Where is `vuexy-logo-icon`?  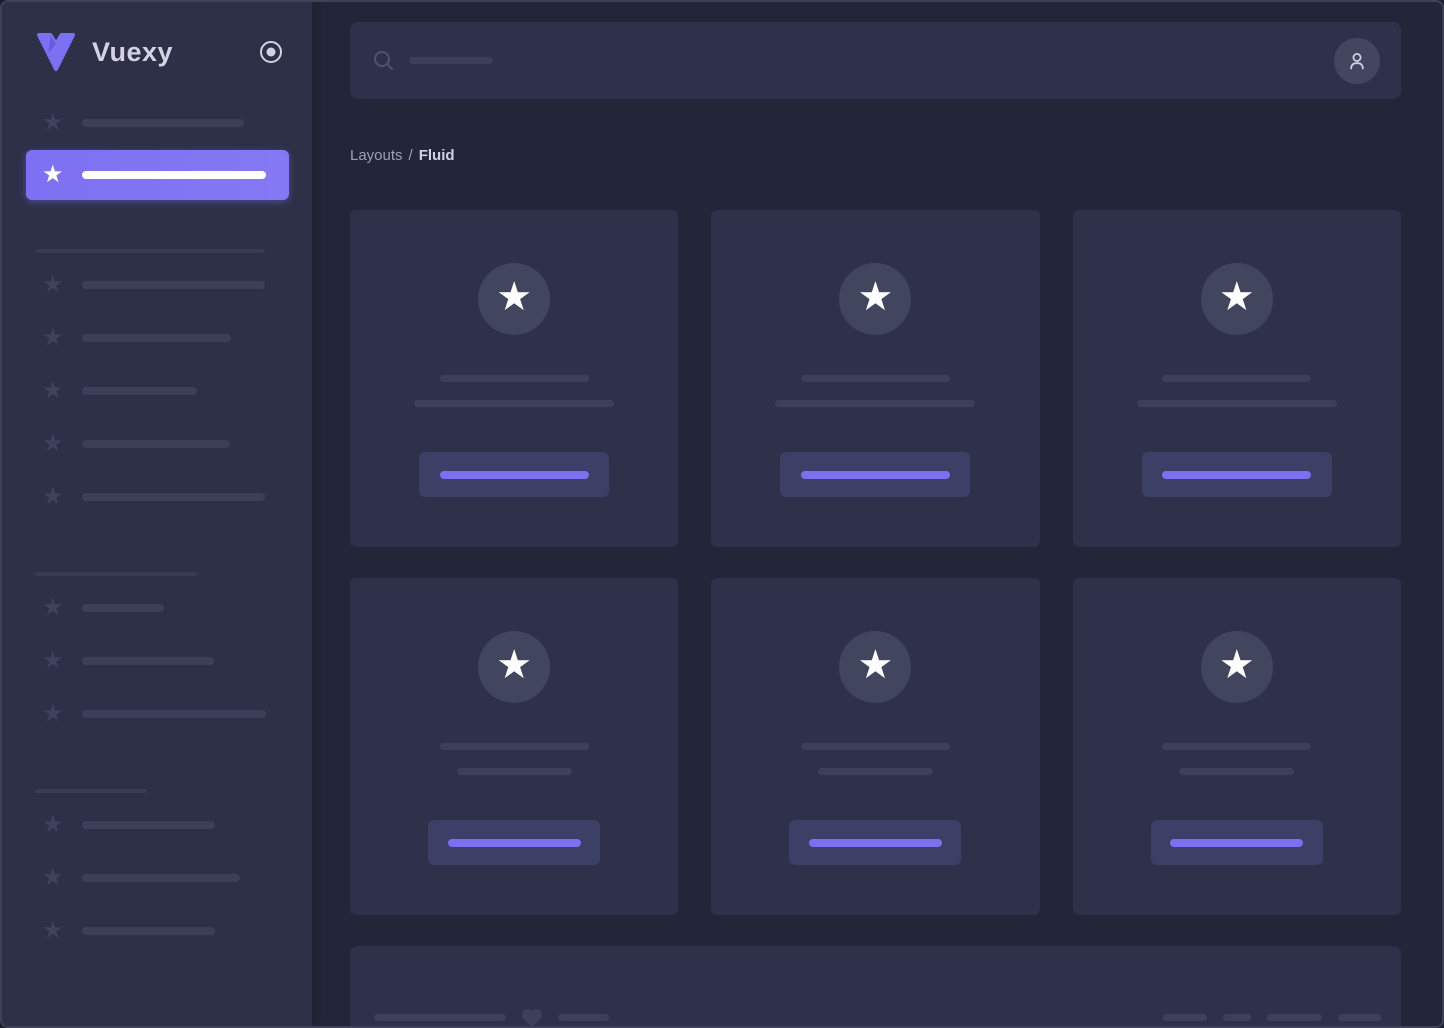
vuexy-logo-icon is located at coordinates (56, 52).